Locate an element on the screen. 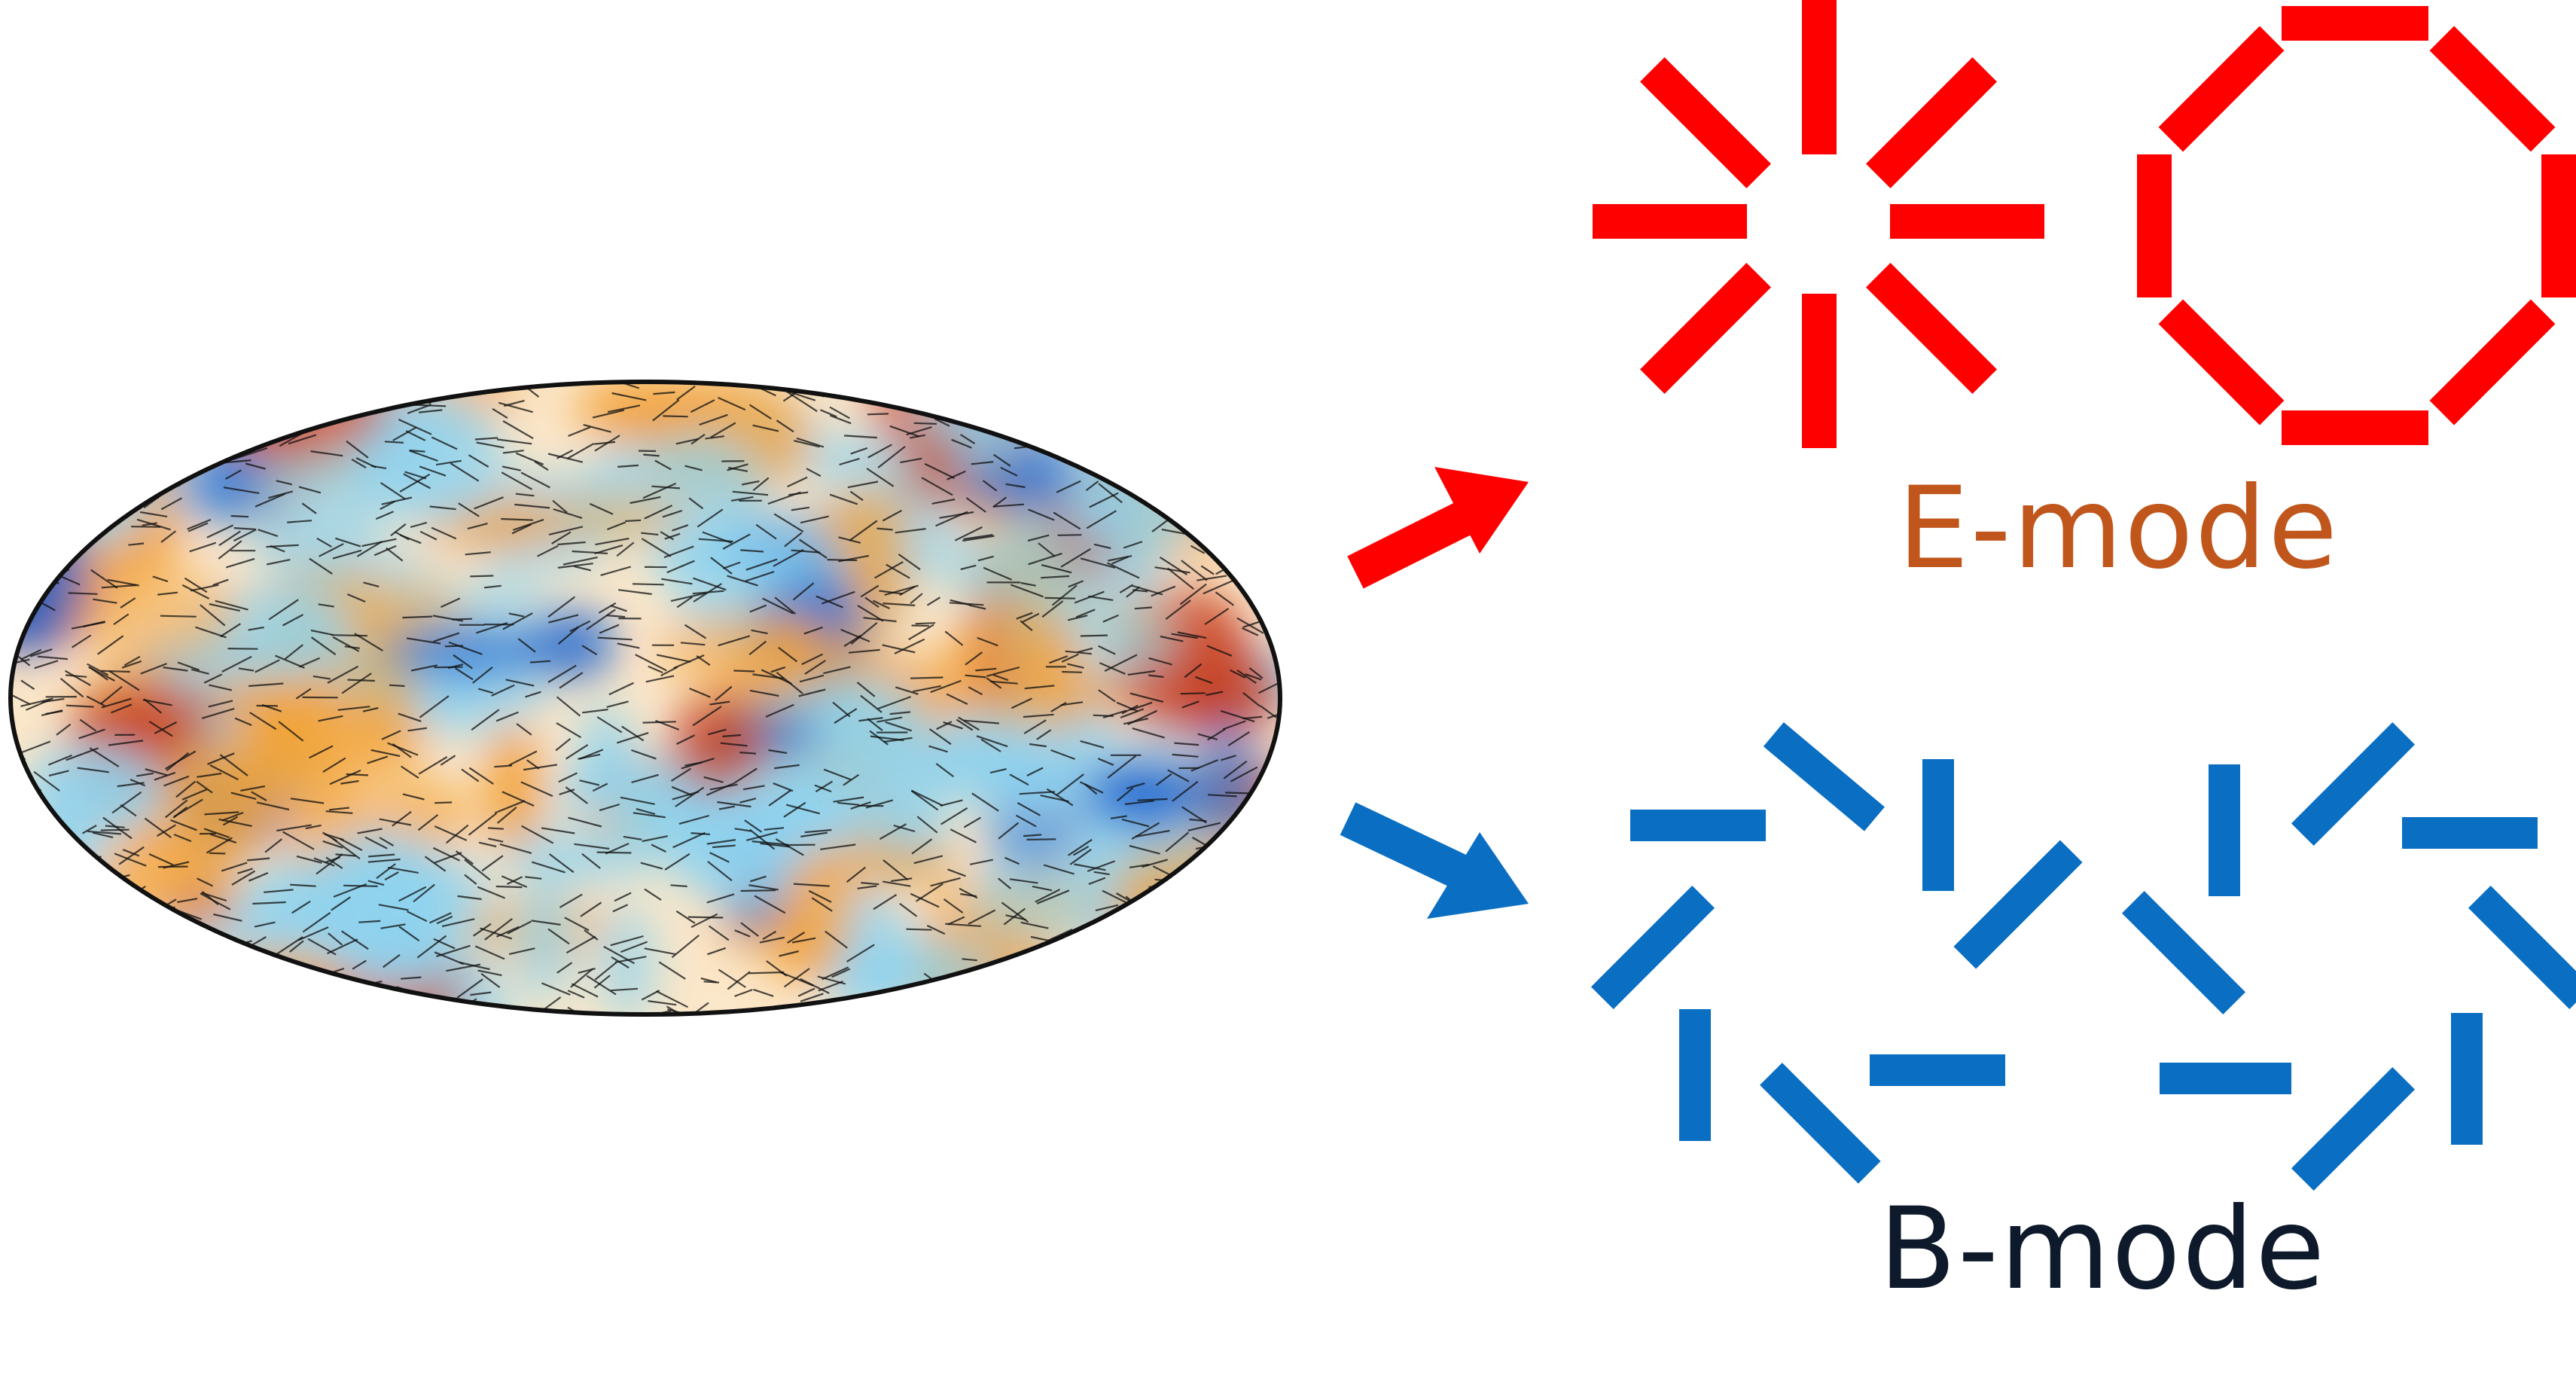 This screenshot has width=2576, height=1391. b-mode-label: B-mode is located at coordinates (2102, 1249).